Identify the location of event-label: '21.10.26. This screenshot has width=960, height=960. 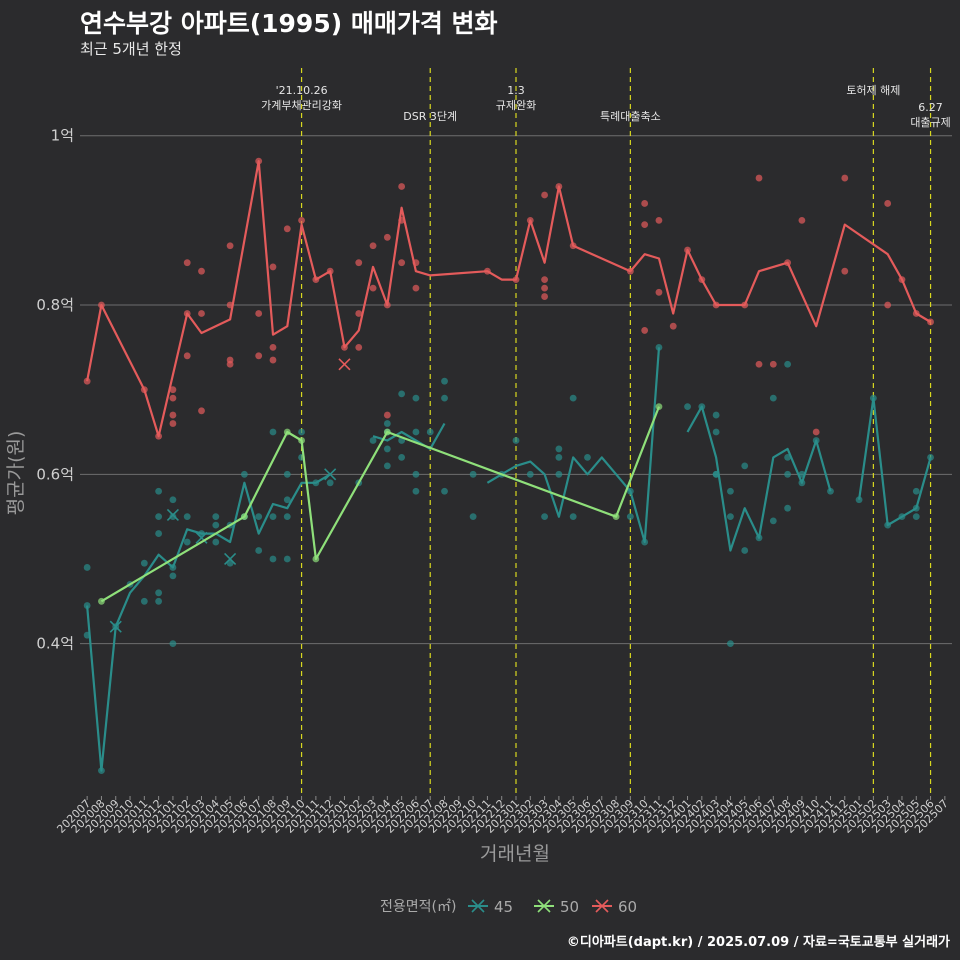
(302, 90).